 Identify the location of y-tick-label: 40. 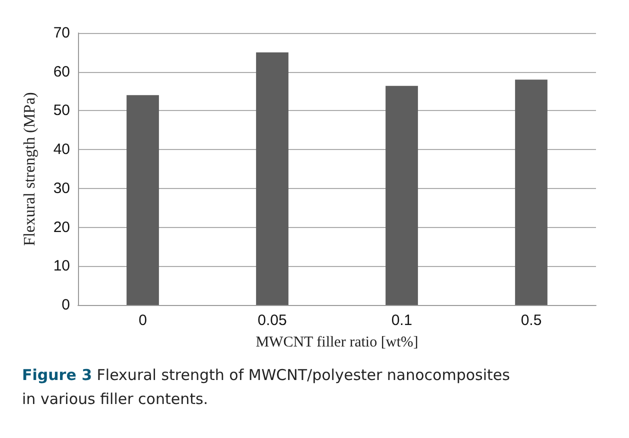
(61, 149).